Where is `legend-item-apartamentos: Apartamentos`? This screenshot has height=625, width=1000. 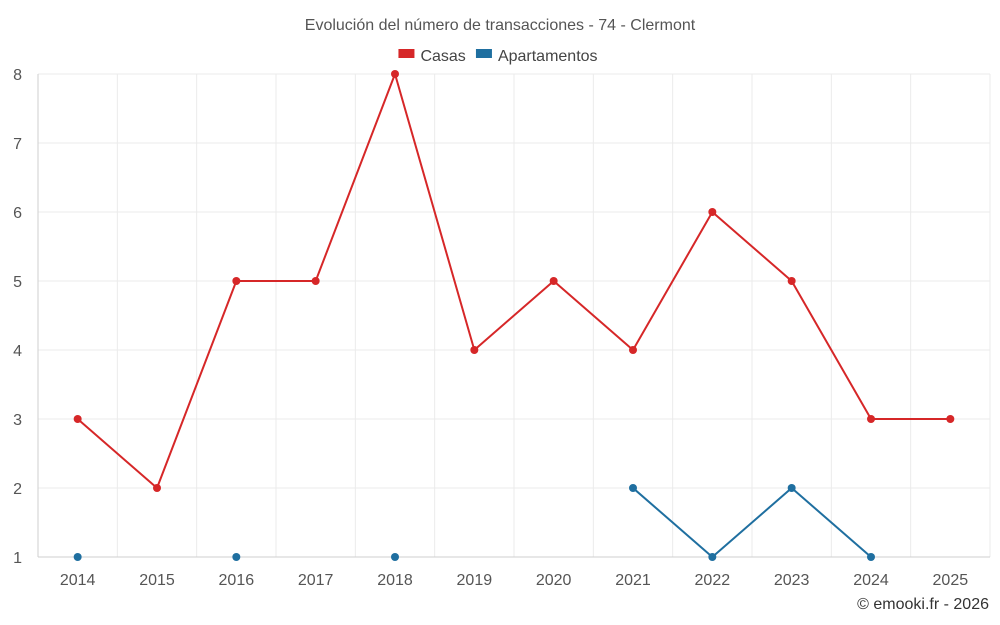
legend-item-apartamentos: Apartamentos is located at coordinates (536, 56).